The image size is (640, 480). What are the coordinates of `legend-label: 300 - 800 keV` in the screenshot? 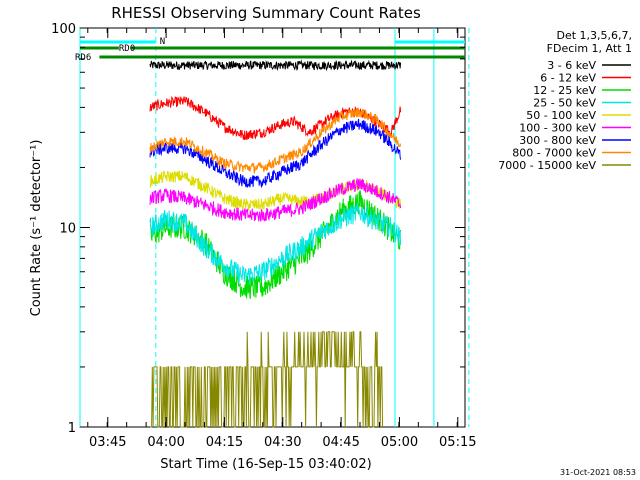 It's located at (557, 140).